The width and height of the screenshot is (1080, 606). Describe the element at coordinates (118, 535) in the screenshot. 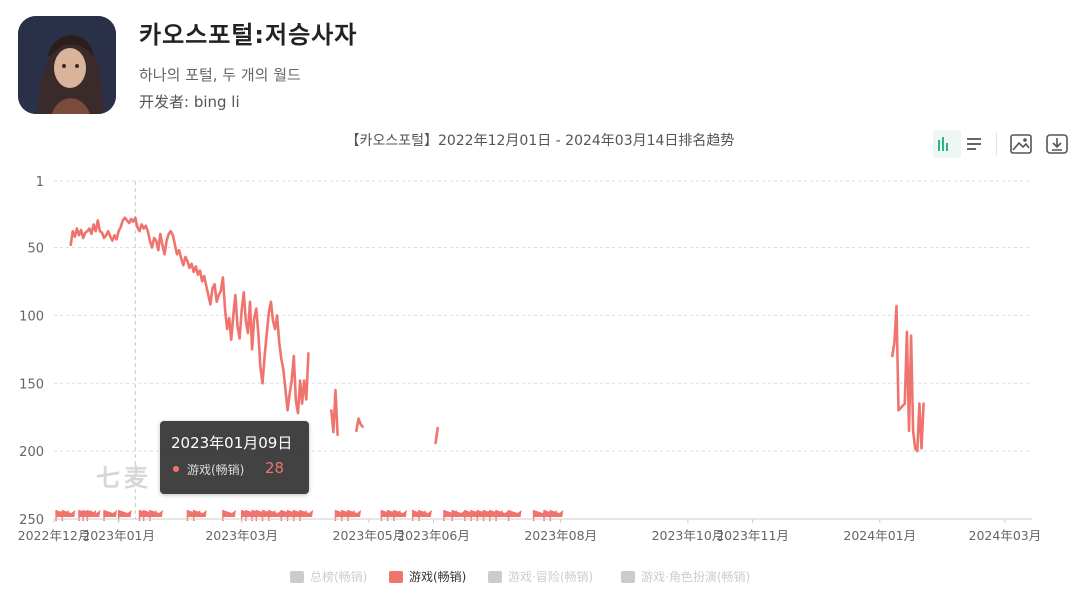

I see `x-tick-label: 2023年01月` at that location.